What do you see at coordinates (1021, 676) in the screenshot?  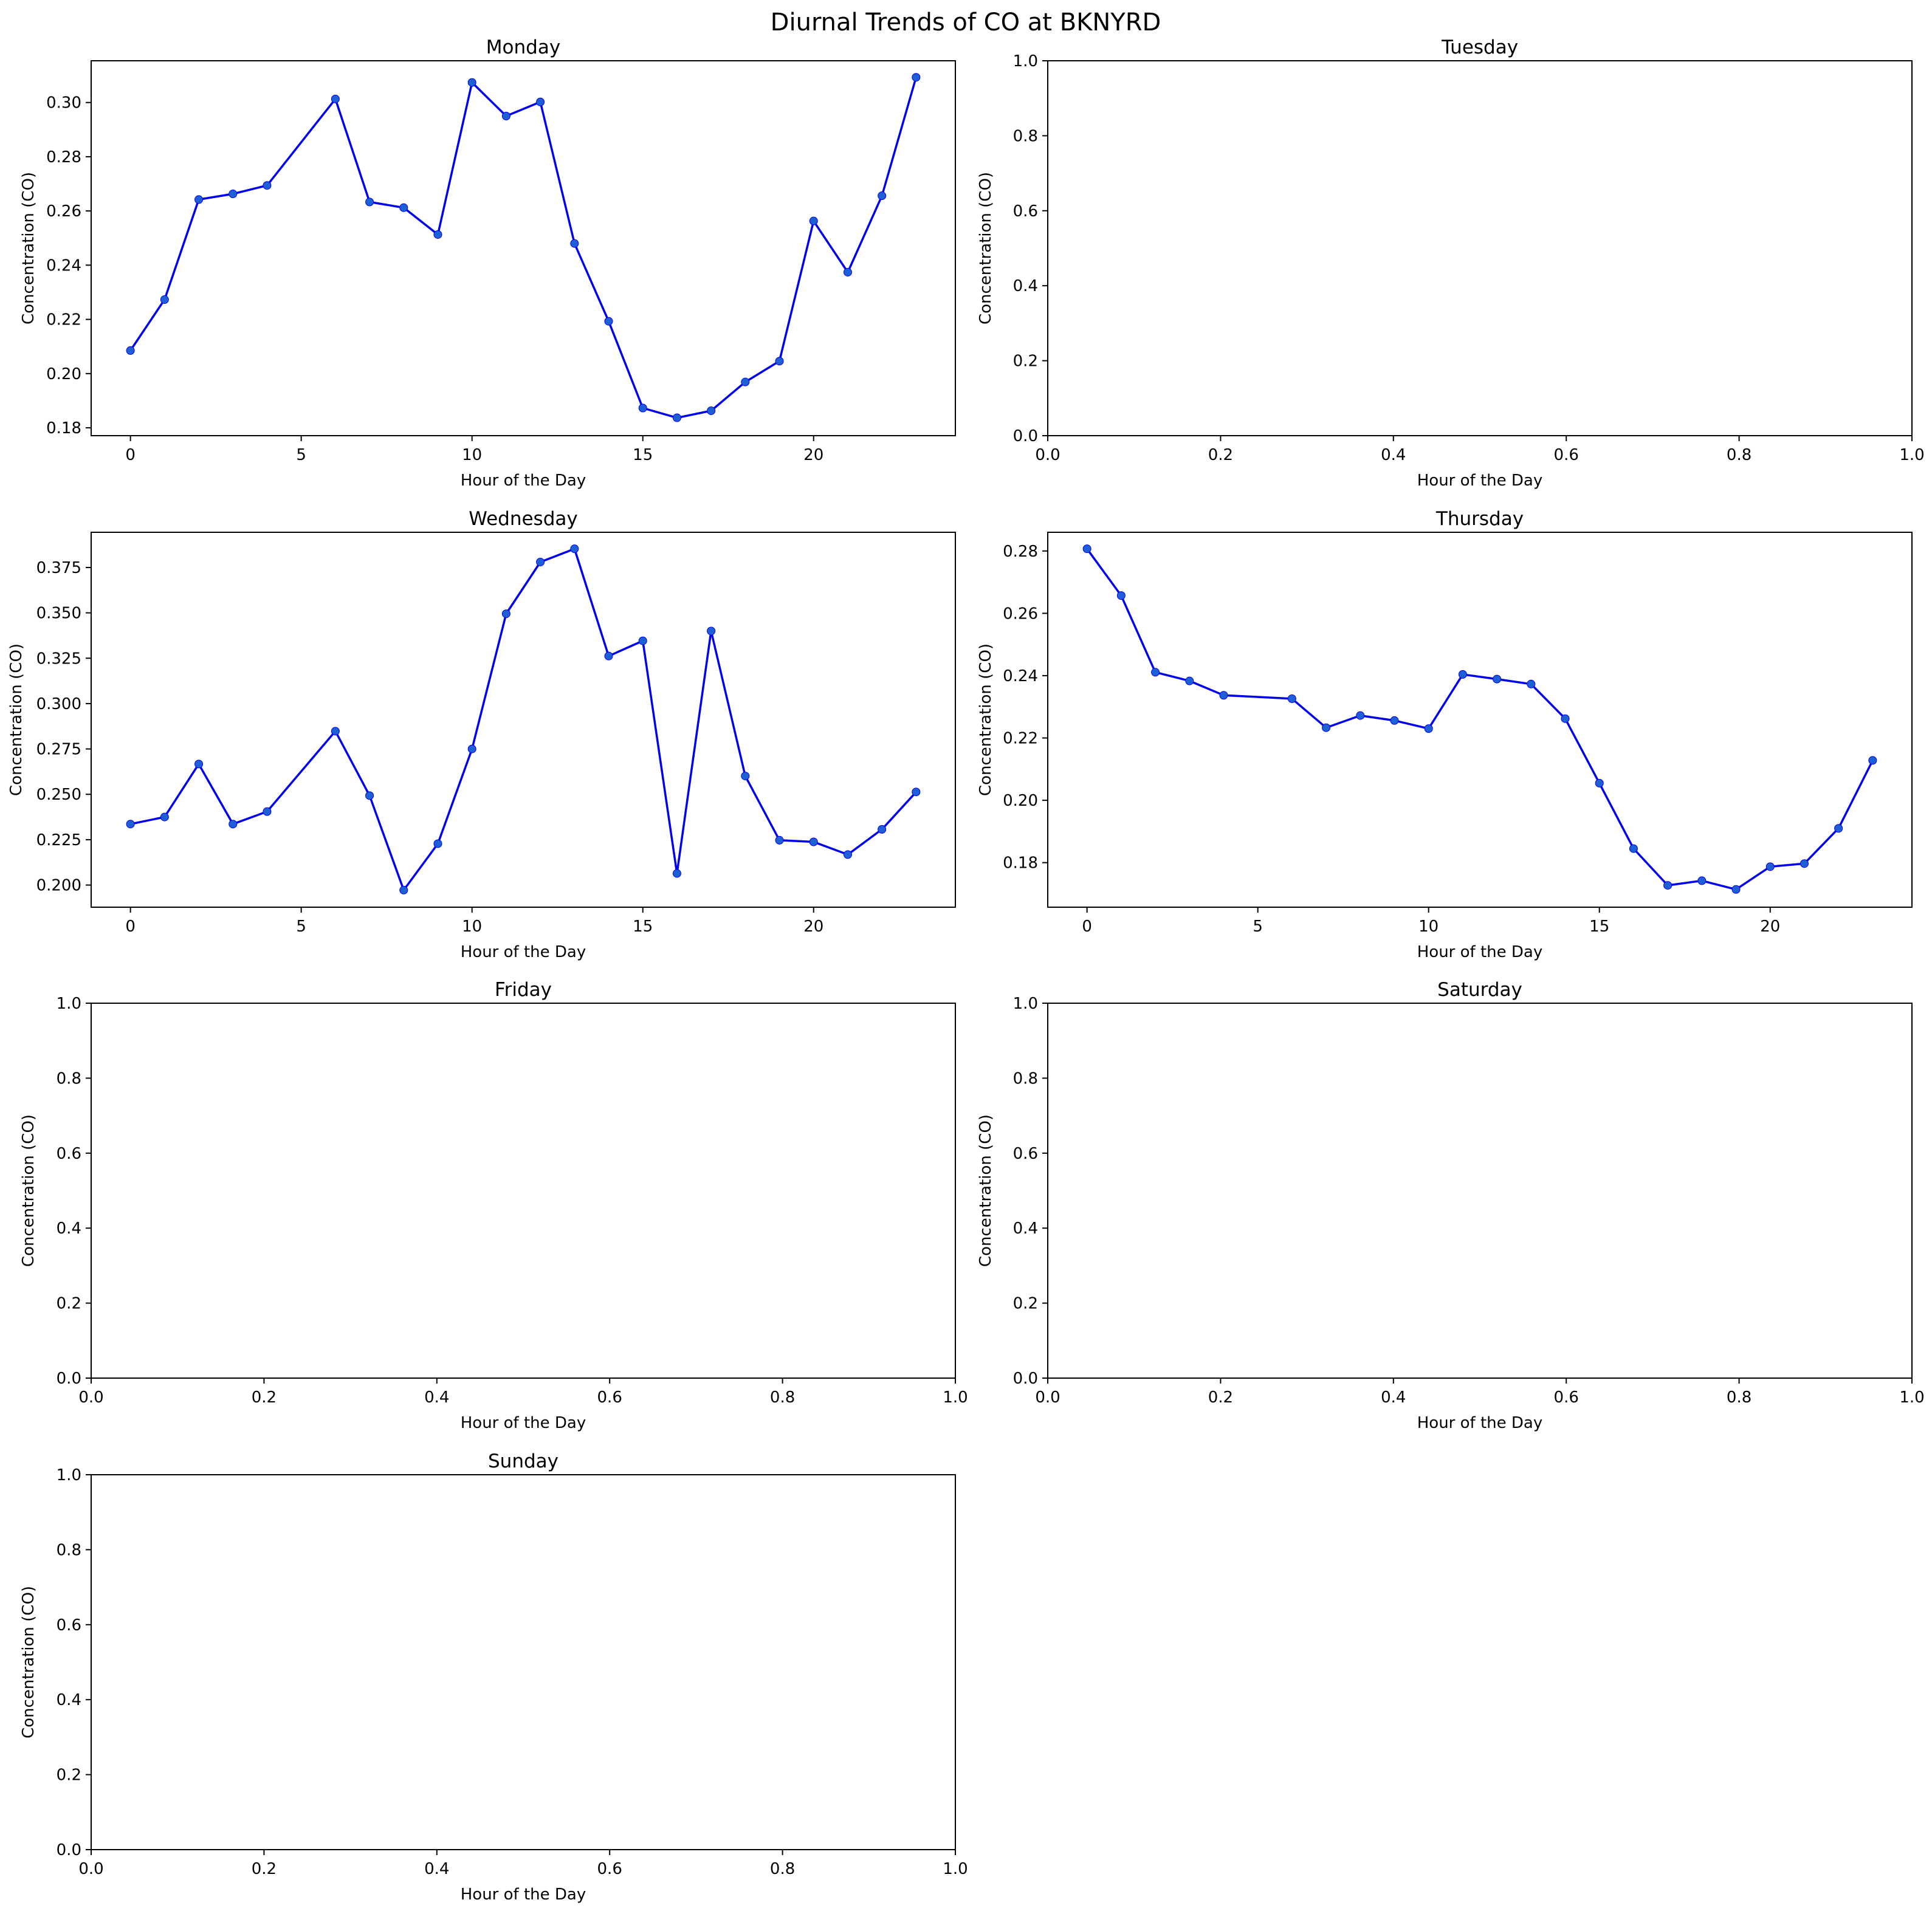 I see `y-tick-label: 0.24` at bounding box center [1021, 676].